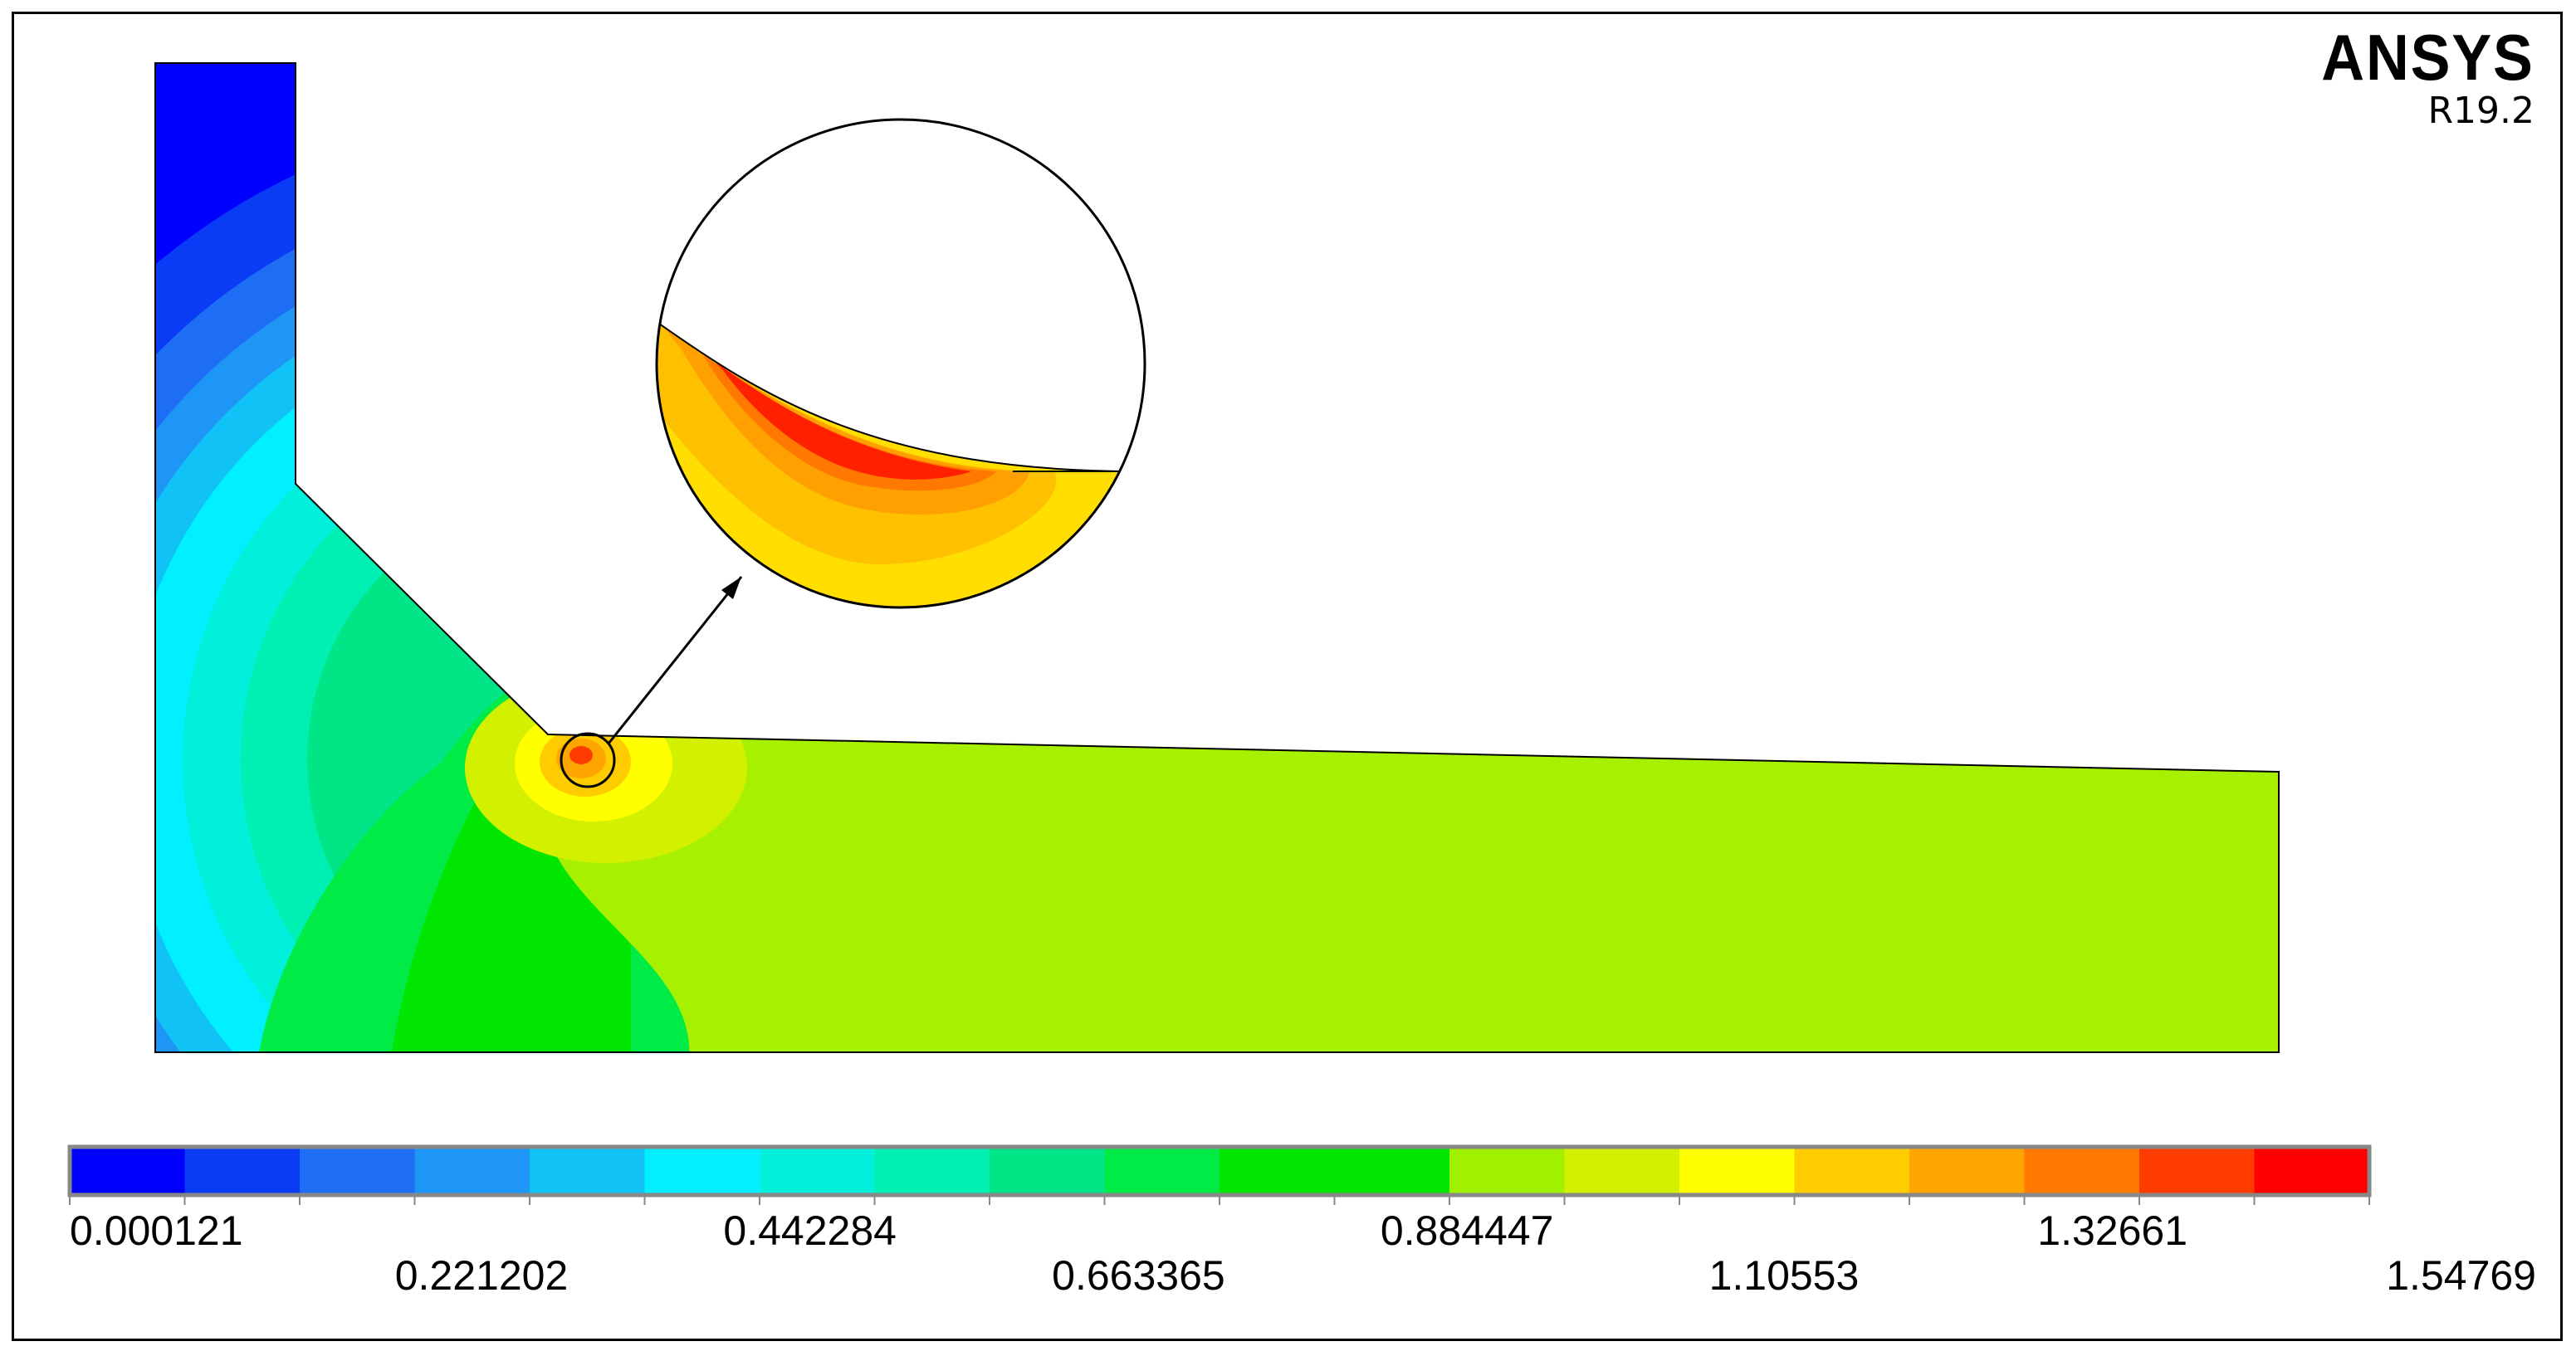  I want to click on legend-tick-label: 1.10553, so click(1784, 1275).